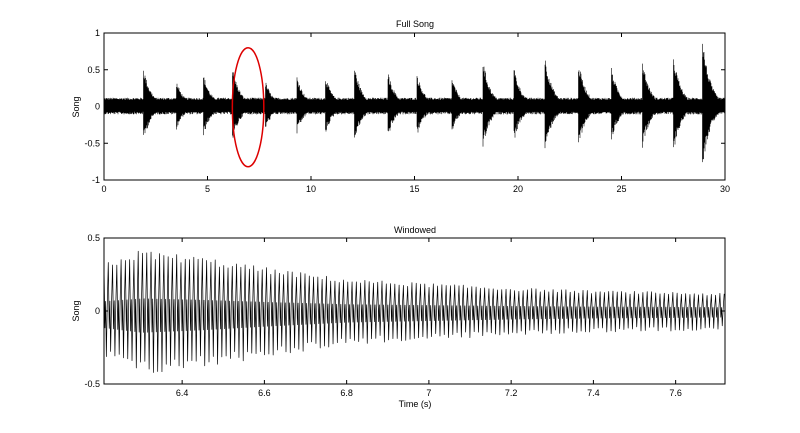 The height and width of the screenshot is (433, 800). I want to click on x-tick-label: 20, so click(518, 189).